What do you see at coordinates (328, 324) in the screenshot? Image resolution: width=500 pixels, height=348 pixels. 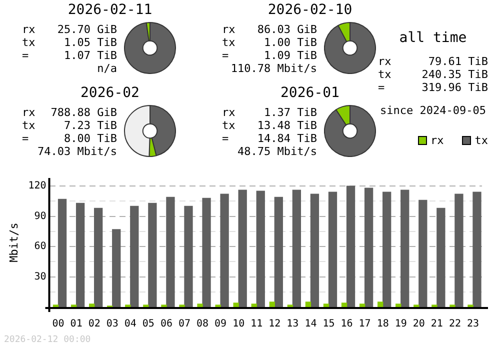 I see `x-tick-label: 15` at bounding box center [328, 324].